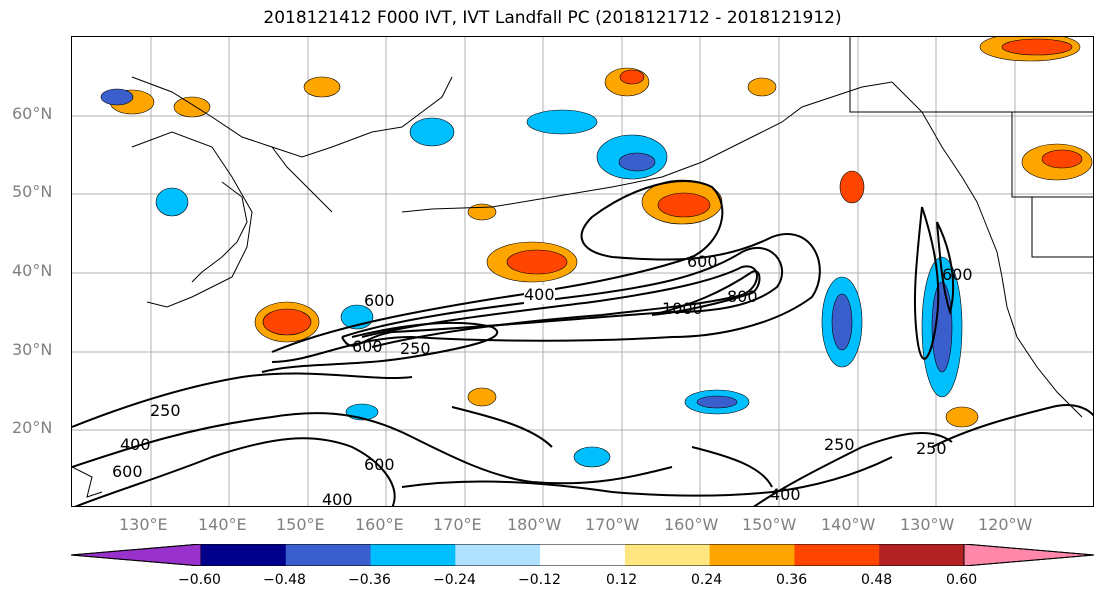  What do you see at coordinates (877, 580) in the screenshot?
I see `colorbar-tick: 0.48` at bounding box center [877, 580].